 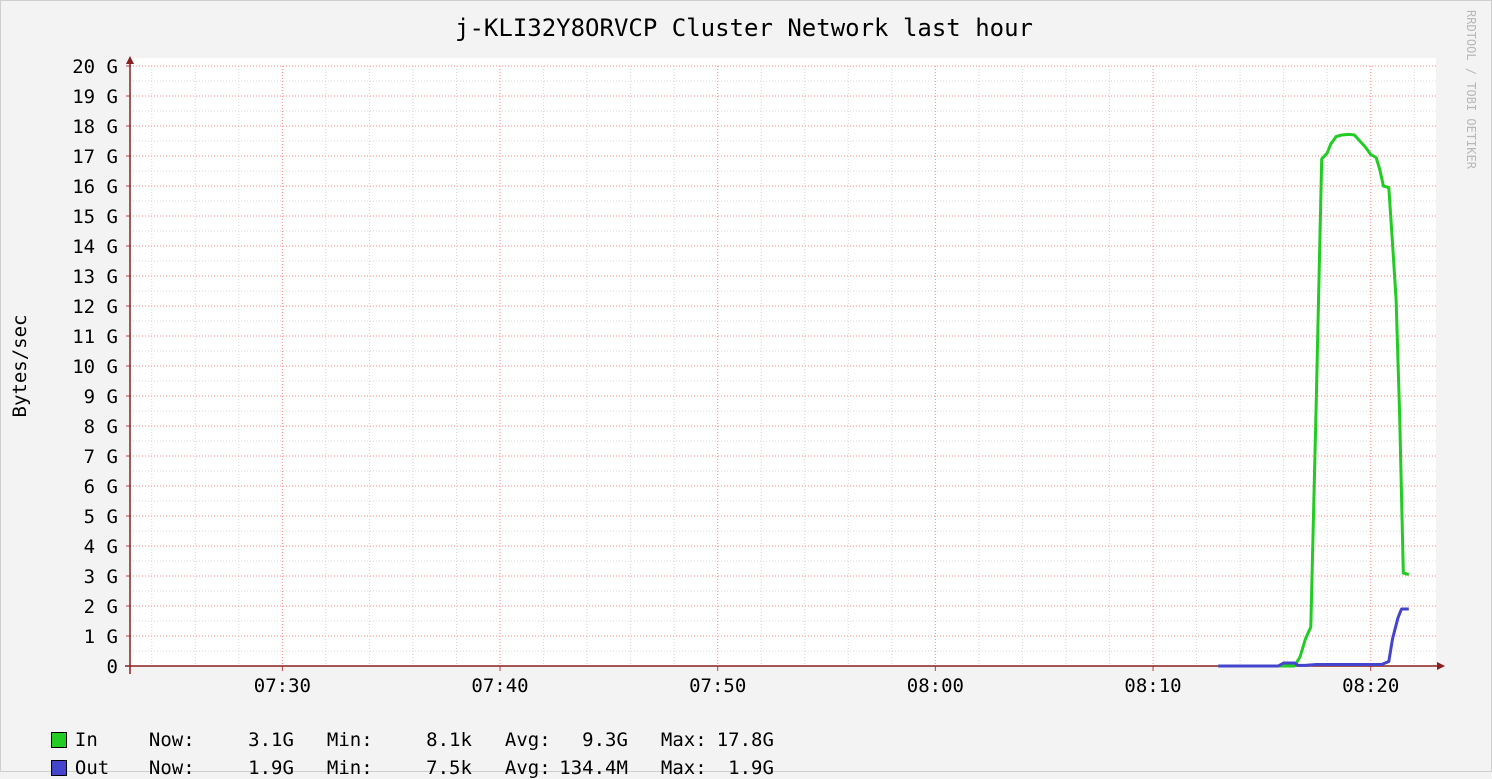 What do you see at coordinates (171, 768) in the screenshot?
I see `legend-now-label-out: Now:` at bounding box center [171, 768].